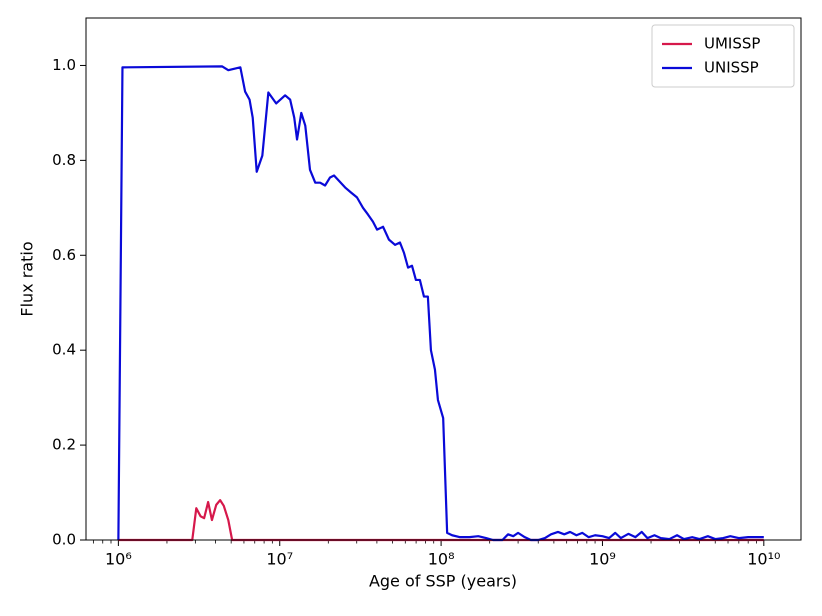 Image resolution: width=822 pixels, height=616 pixels. Describe the element at coordinates (731, 68) in the screenshot. I see `legend-label: UNISSP` at that location.